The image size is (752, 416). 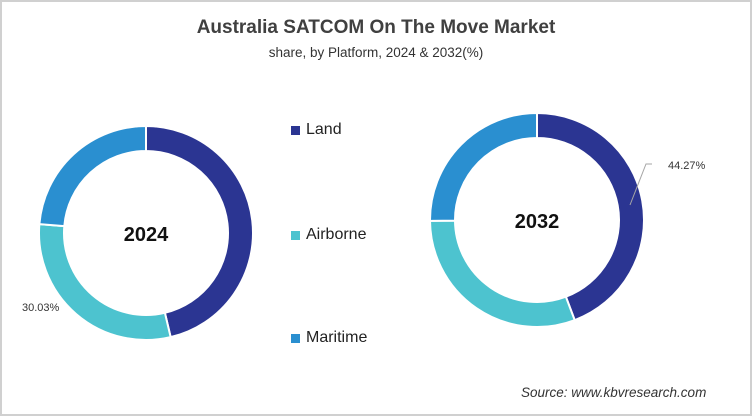 I want to click on land-2032-value-label: 44.27%, so click(x=687, y=166).